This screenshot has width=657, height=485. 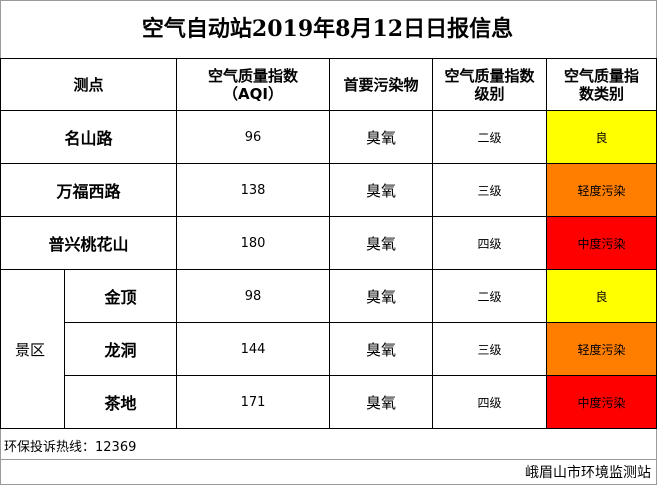 What do you see at coordinates (381, 84) in the screenshot?
I see `header-pollutant: 首要污染物` at bounding box center [381, 84].